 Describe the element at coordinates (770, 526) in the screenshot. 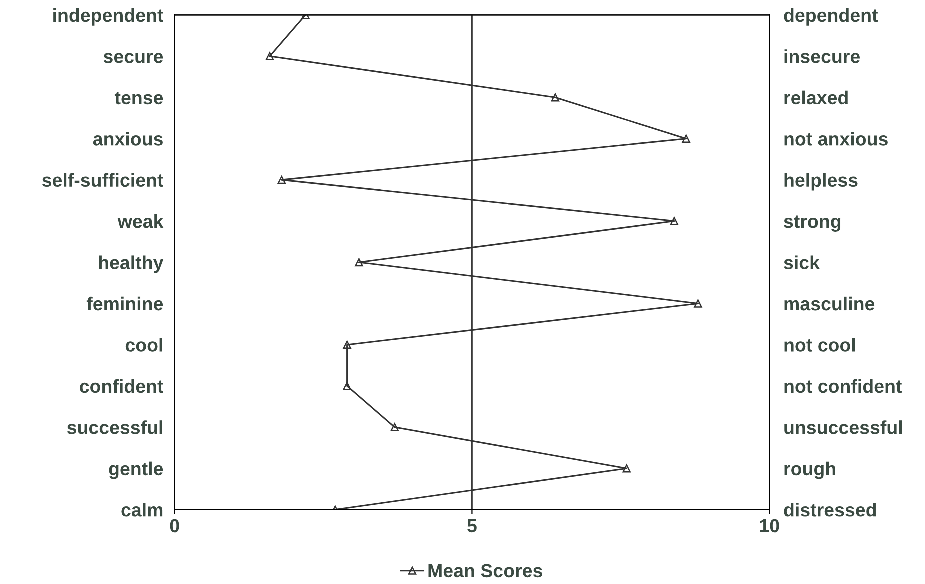

I see `x-tick-label: 10` at that location.